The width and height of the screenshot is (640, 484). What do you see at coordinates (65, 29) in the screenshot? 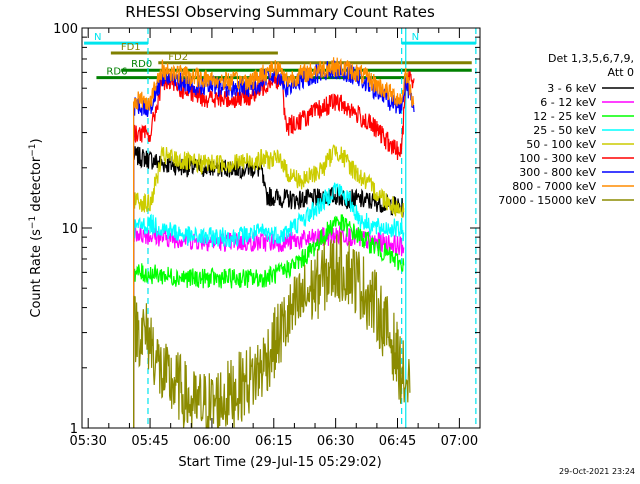
I see `y-tick-label: 100` at bounding box center [65, 29].